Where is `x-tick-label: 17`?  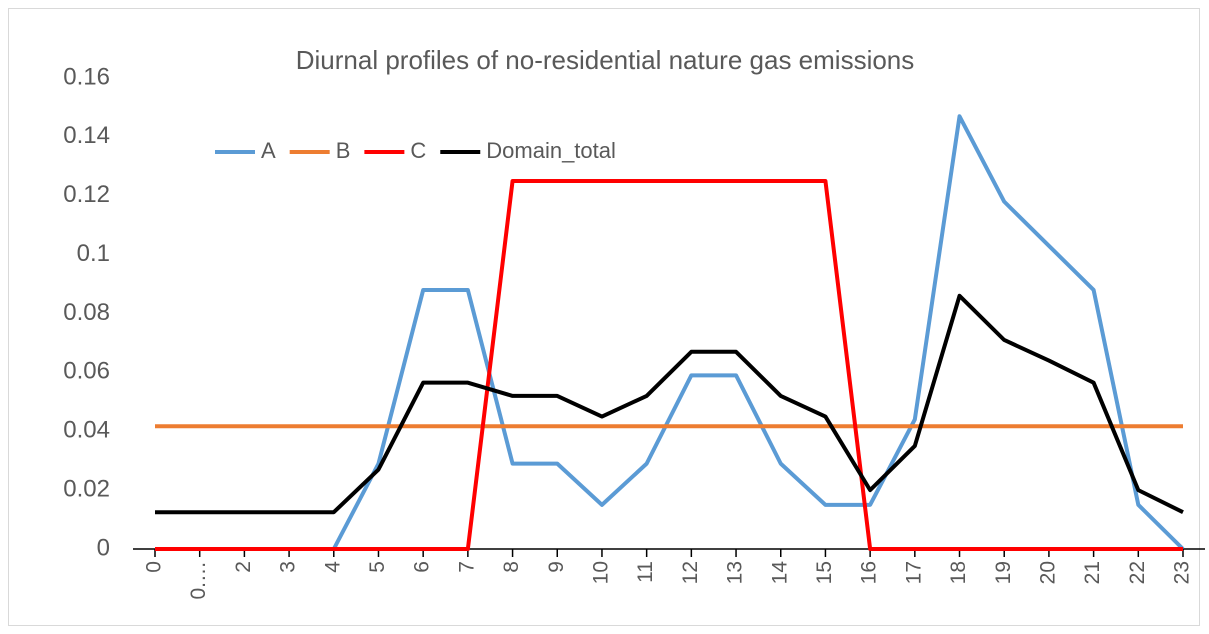 x-tick-label: 17 is located at coordinates (913, 572).